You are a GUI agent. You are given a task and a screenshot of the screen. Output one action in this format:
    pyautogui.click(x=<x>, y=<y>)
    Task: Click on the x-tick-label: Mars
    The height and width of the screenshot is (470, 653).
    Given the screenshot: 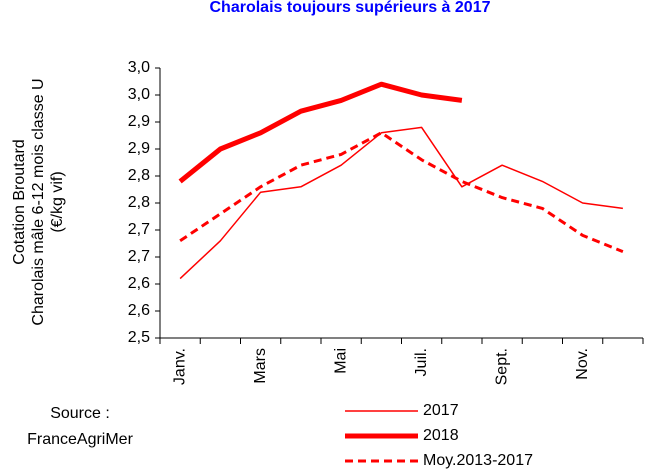 What is the action you would take?
    pyautogui.click(x=260, y=366)
    